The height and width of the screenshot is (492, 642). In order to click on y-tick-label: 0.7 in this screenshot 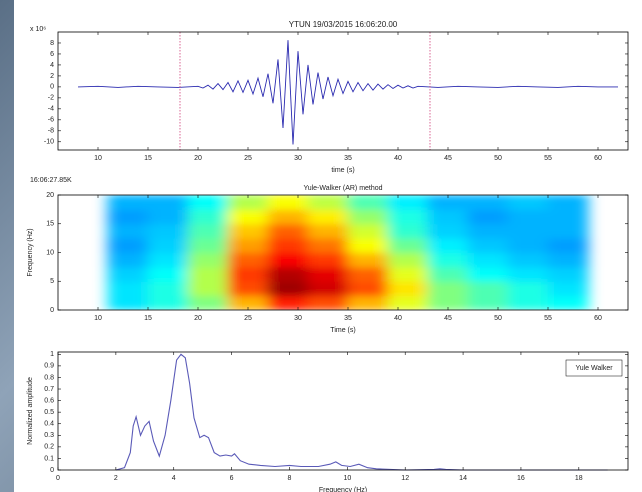, I will do `click(49, 389)`.